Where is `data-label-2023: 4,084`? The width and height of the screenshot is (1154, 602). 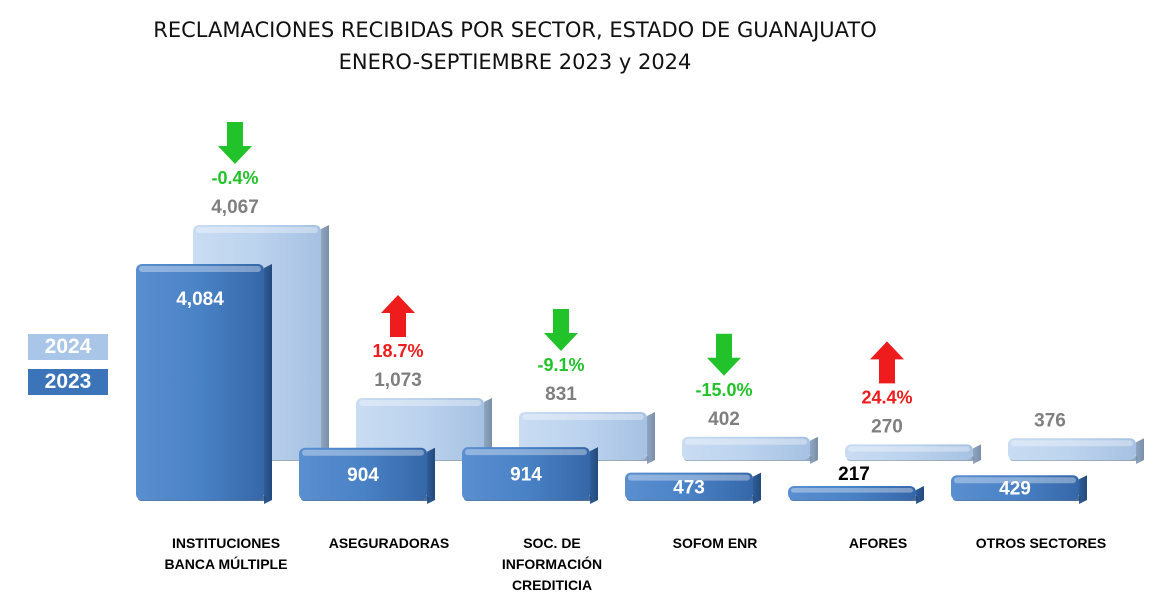 data-label-2023: 4,084 is located at coordinates (200, 299).